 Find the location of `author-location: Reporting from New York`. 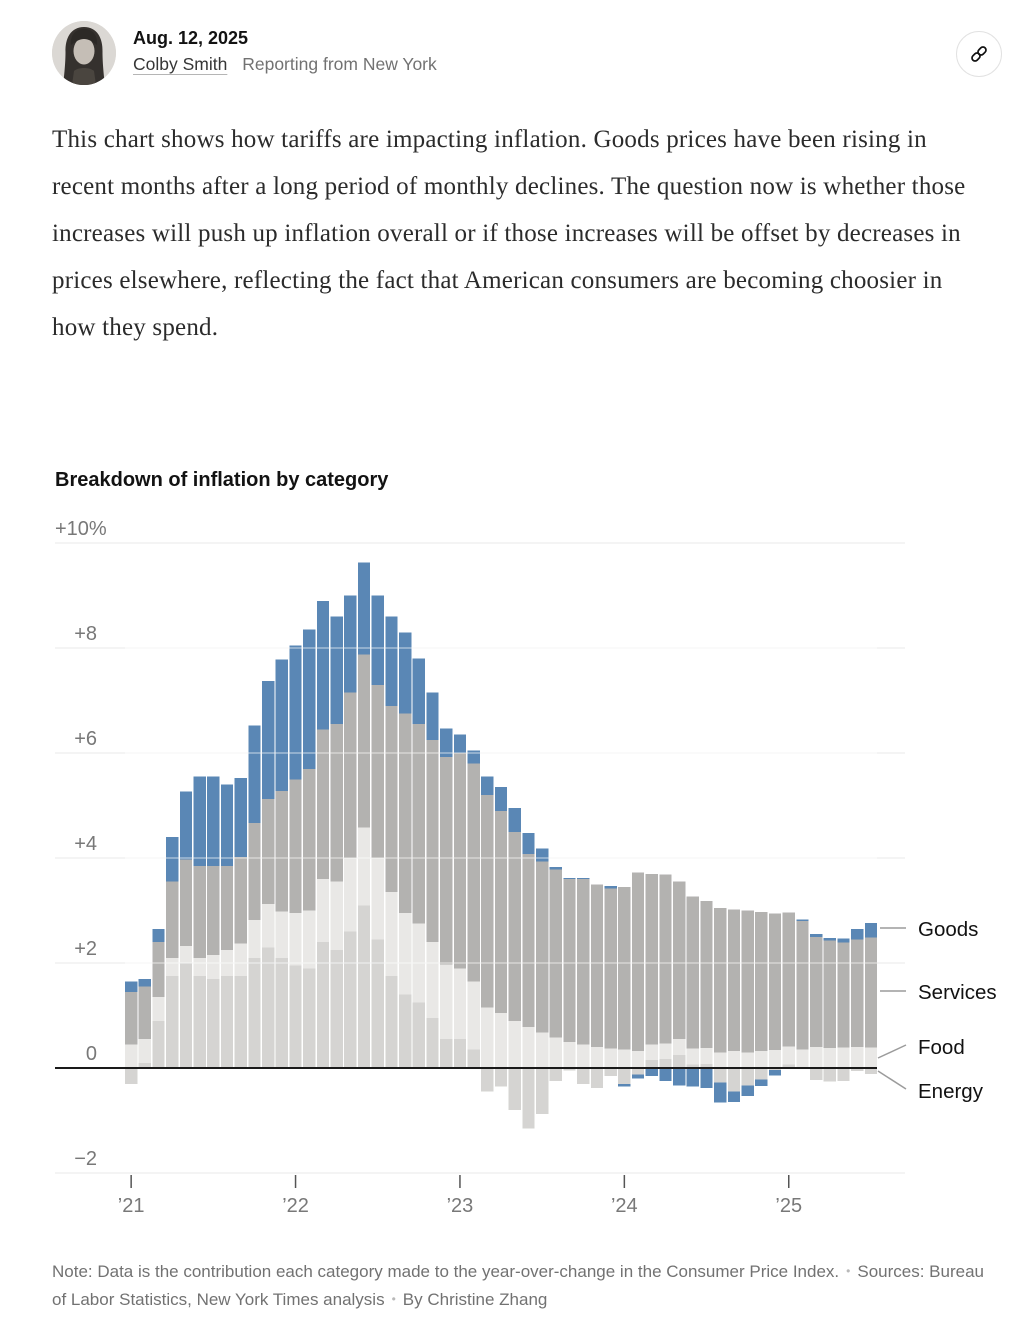

author-location: Reporting from New York is located at coordinates (339, 64).